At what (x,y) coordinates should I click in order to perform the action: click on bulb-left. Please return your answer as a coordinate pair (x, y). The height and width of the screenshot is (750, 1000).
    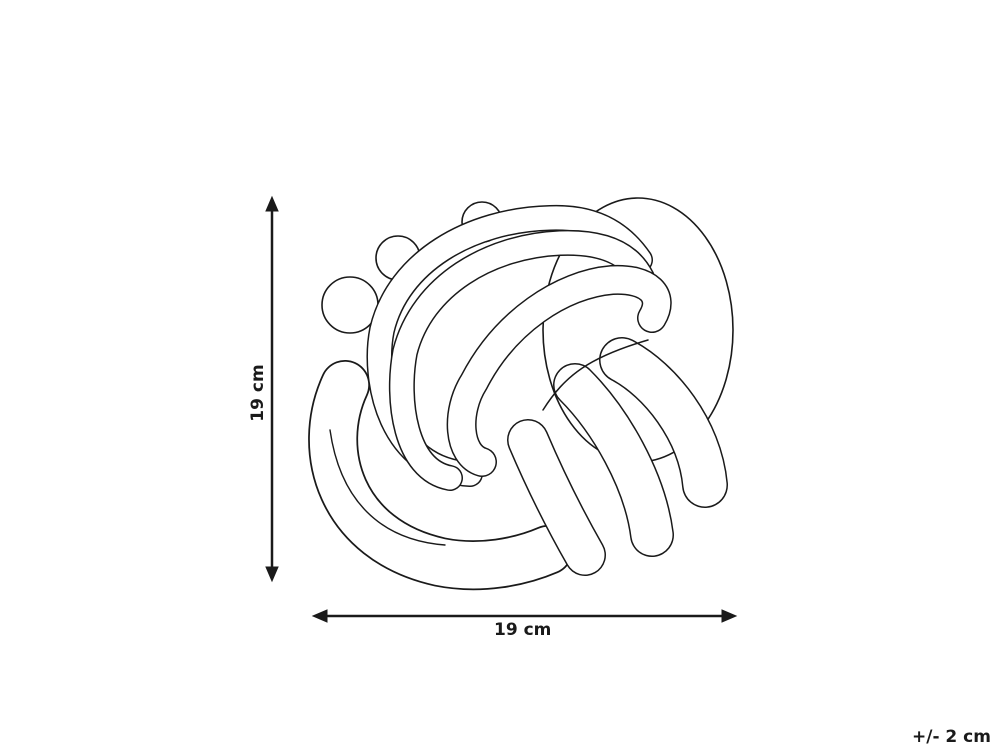
    Looking at the image, I should click on (350, 305).